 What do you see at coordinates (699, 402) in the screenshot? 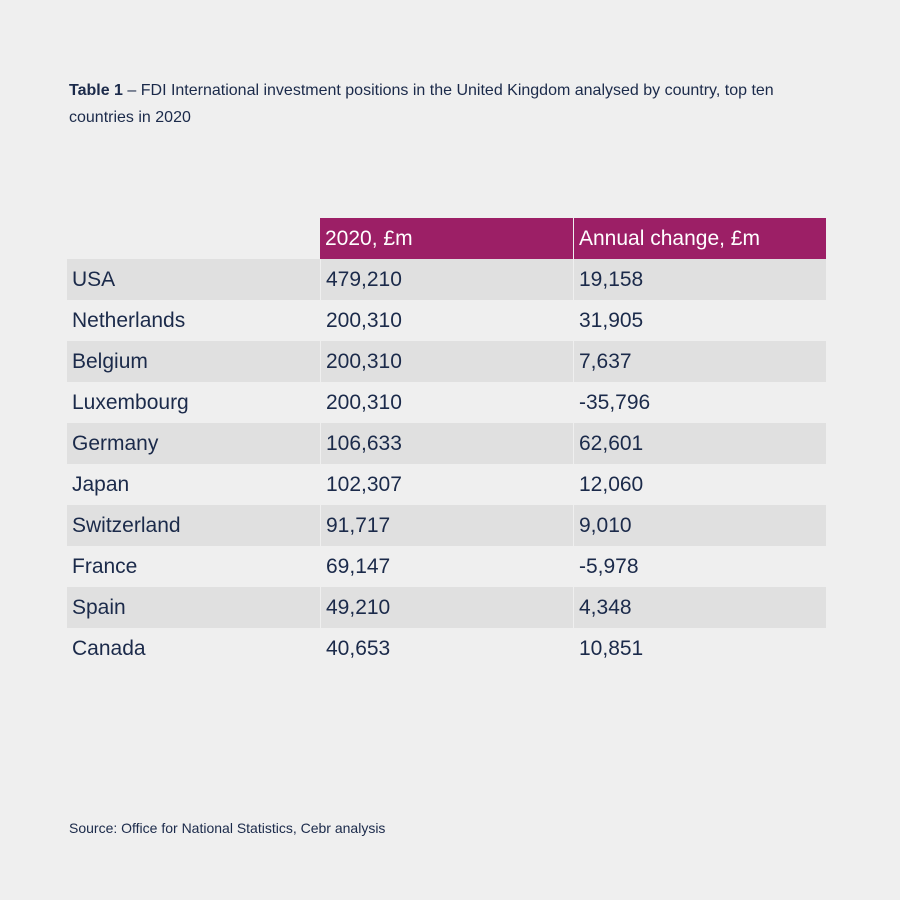
I see `annual-change-cell: -35,796` at bounding box center [699, 402].